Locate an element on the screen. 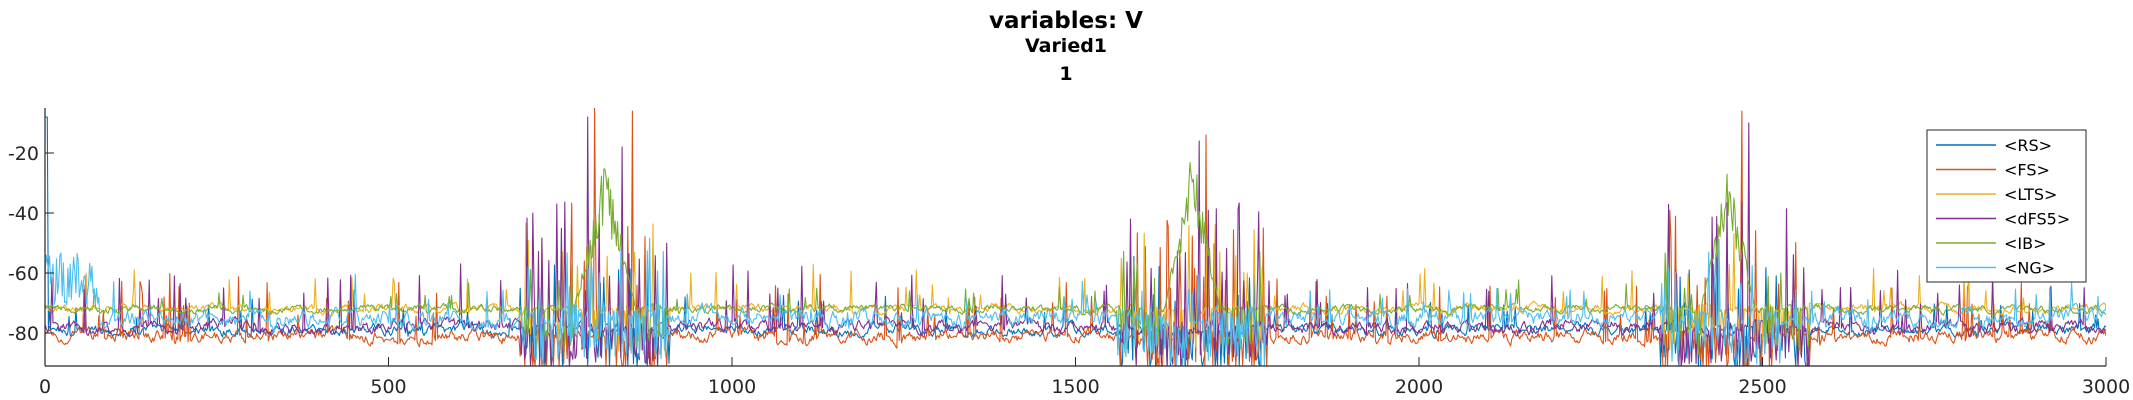  legend: <RS> <FS> <LTS> <dFS5> <IB> <NG> is located at coordinates (2006, 206).